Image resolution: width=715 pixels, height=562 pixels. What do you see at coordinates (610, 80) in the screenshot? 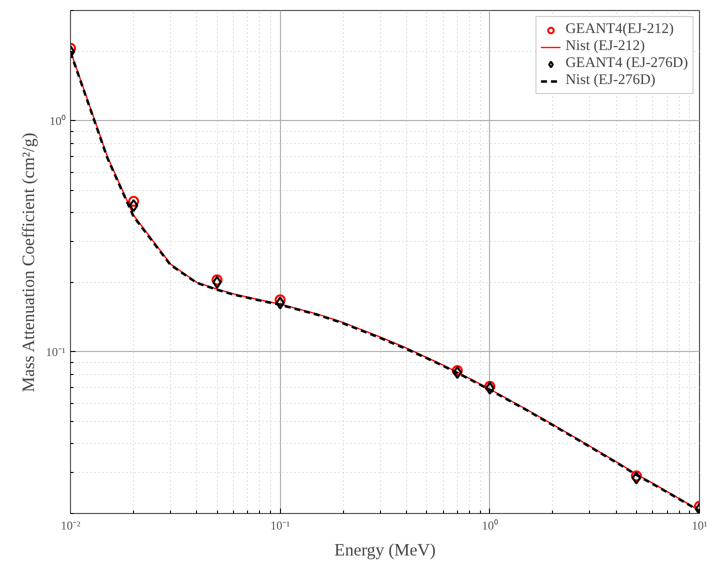
I see `legend-label: Nist (EJ-276D)` at bounding box center [610, 80].